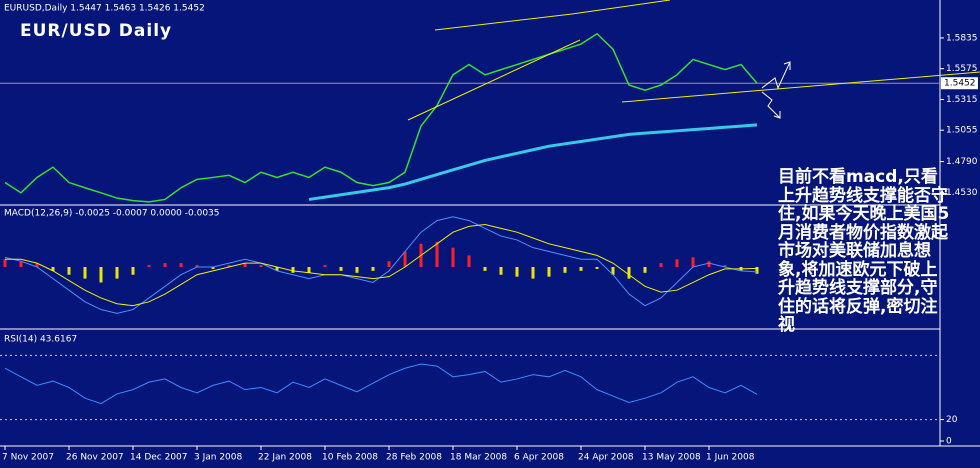 The image size is (980, 468). I want to click on x-tick-label: 1 Jun 2008, so click(730, 458).